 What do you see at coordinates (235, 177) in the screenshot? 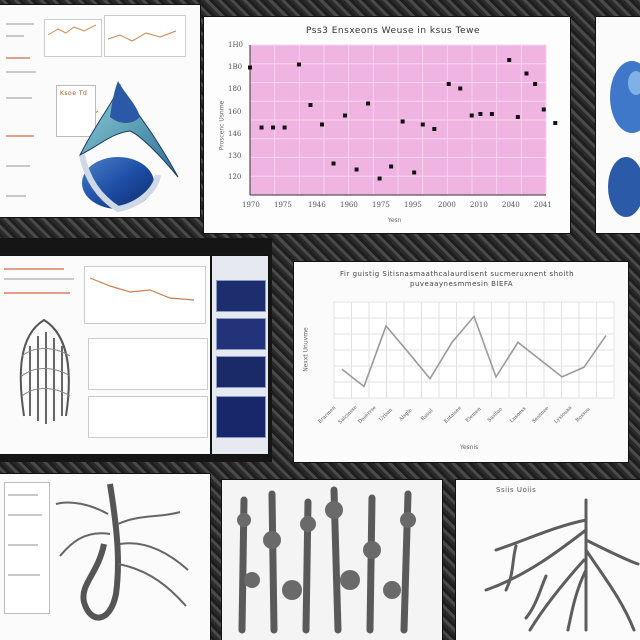
I see `y-tick-label: 120` at bounding box center [235, 177].